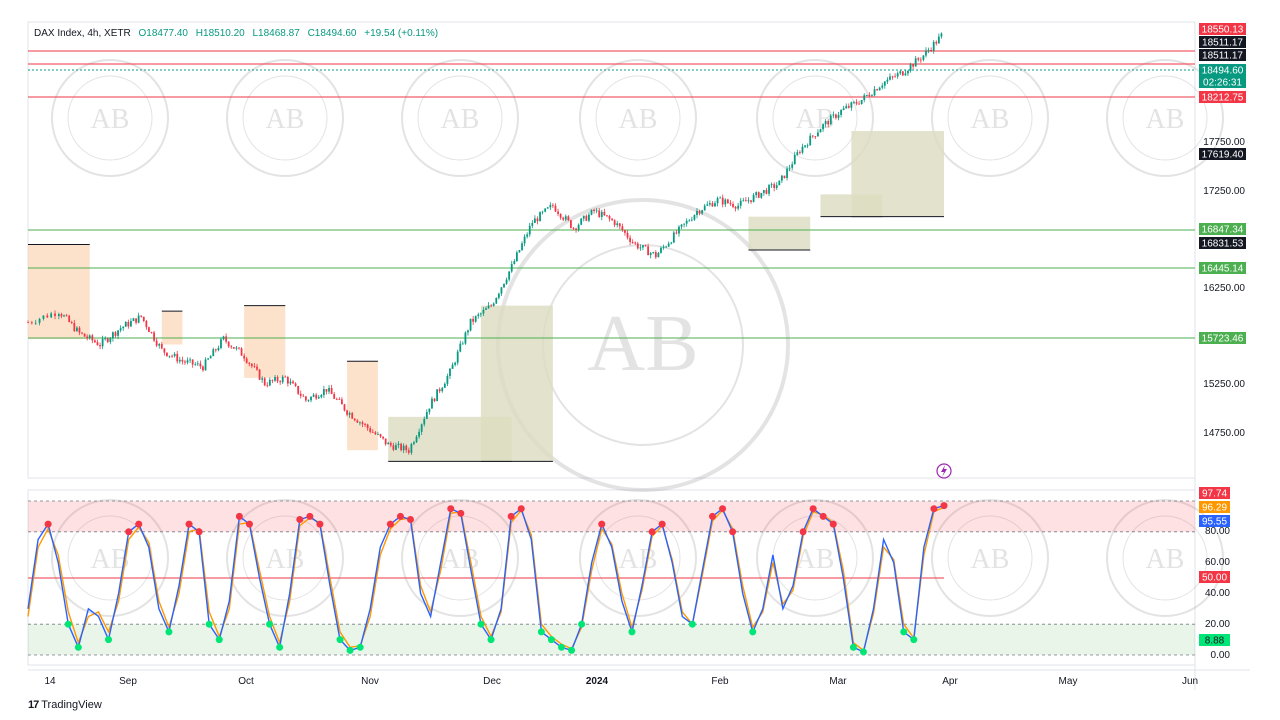 The width and height of the screenshot is (1280, 720). Describe the element at coordinates (1221, 655) in the screenshot. I see `stochastic-axis-tick-label: 0.00` at that location.